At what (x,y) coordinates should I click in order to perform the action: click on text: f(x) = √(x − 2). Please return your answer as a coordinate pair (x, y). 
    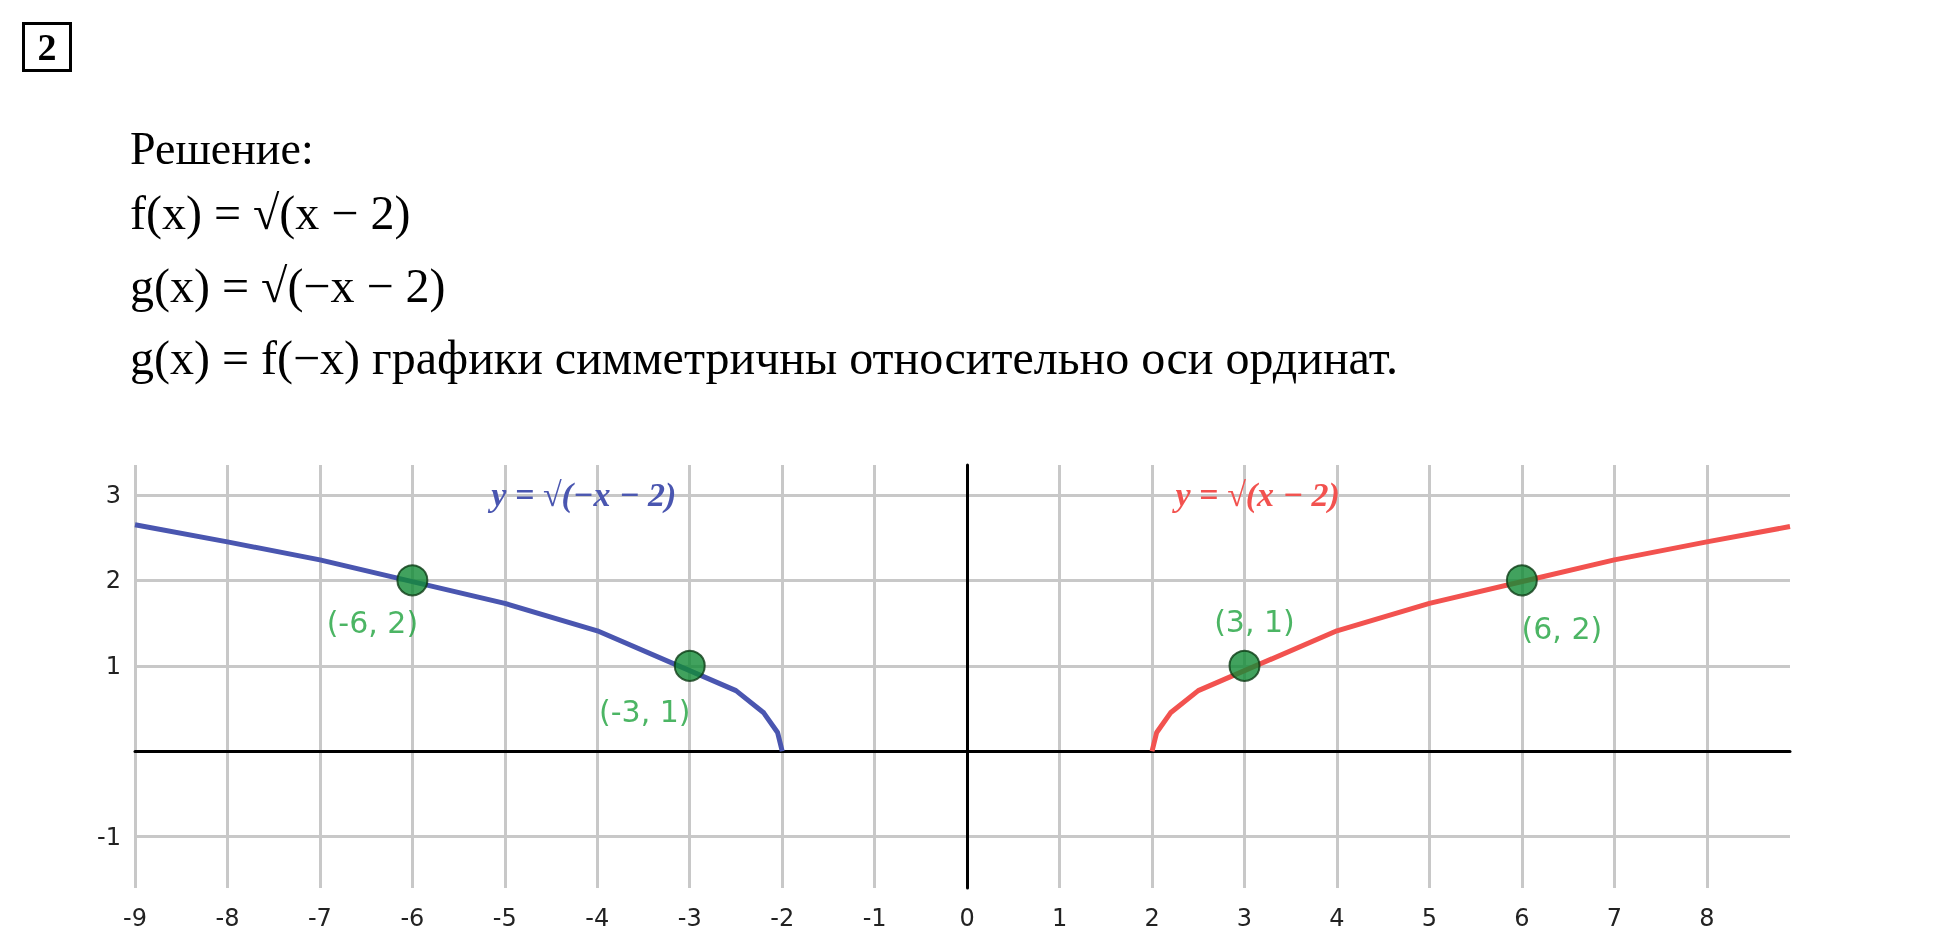
    Looking at the image, I should click on (270, 212).